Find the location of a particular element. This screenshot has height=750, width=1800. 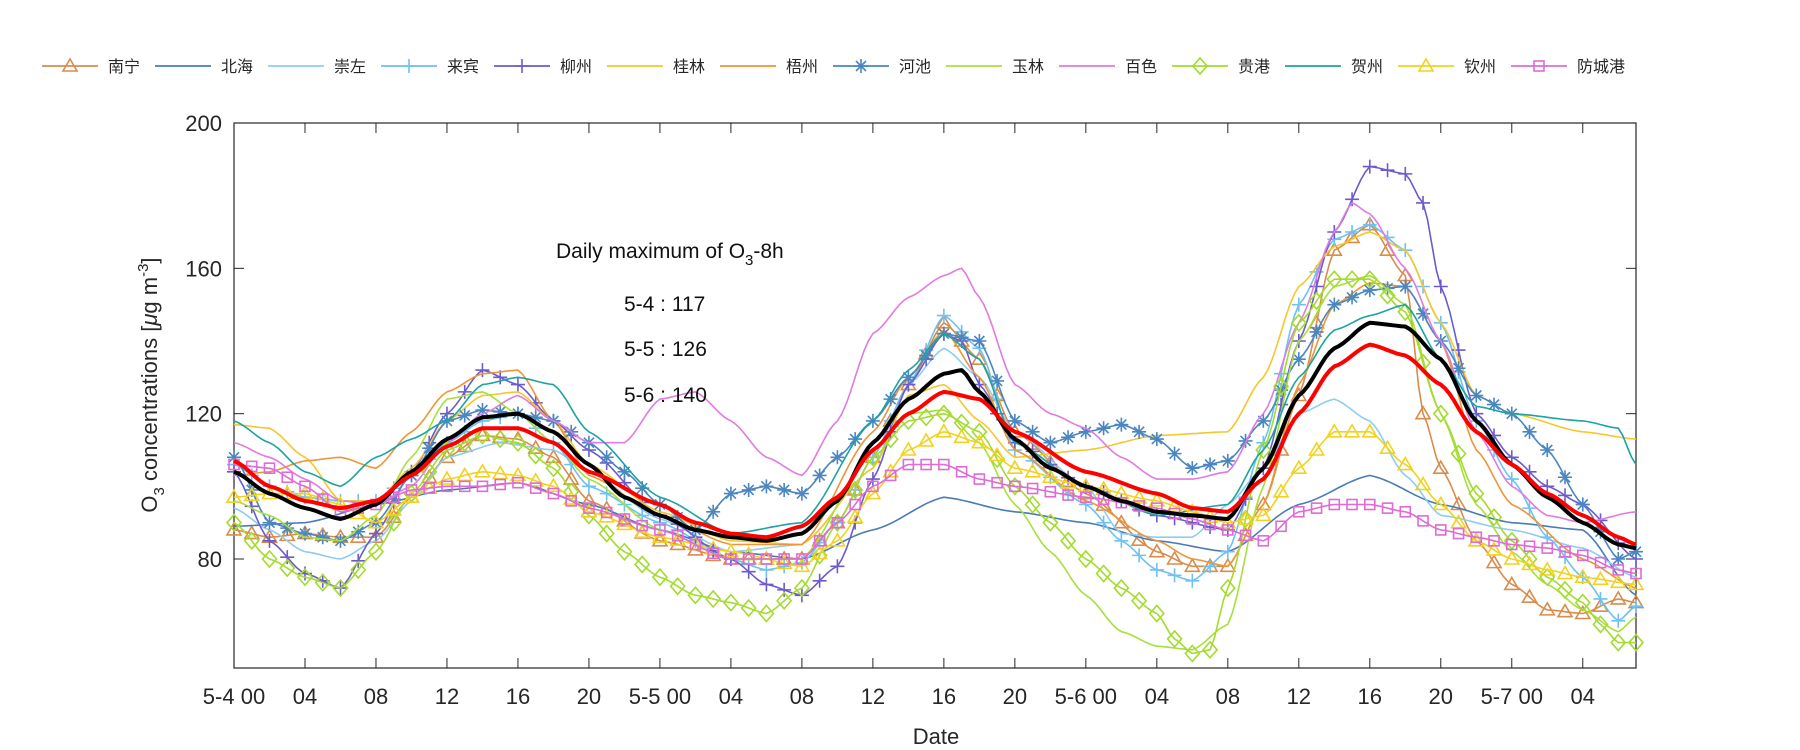

legend-label: 河池 is located at coordinates (915, 67).